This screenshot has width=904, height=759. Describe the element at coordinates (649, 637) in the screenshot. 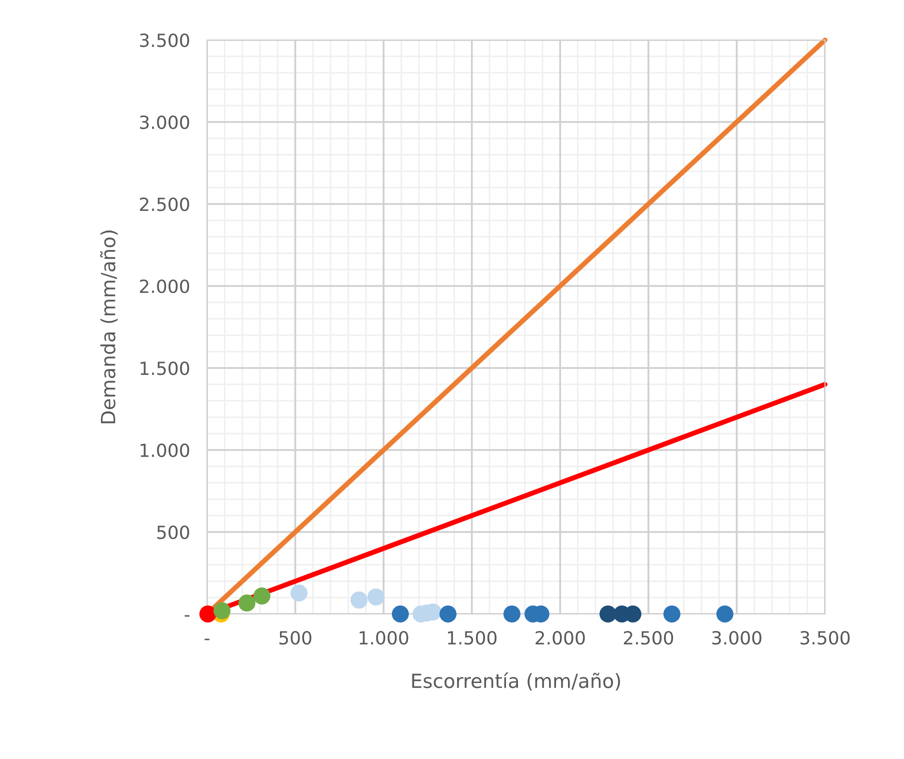

I see `x-tick-label: 2.500` at that location.